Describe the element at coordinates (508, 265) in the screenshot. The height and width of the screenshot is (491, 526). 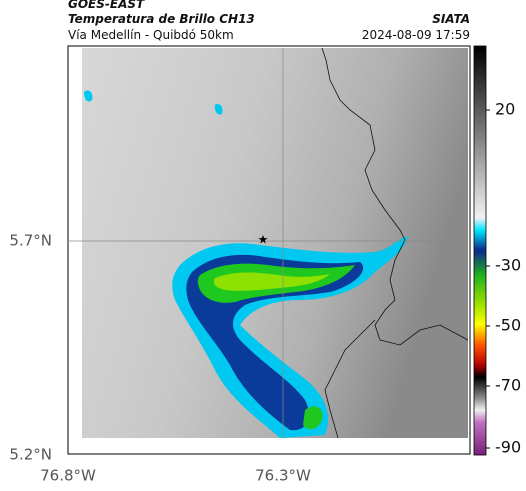
I see `colorbar-label: -30` at that location.